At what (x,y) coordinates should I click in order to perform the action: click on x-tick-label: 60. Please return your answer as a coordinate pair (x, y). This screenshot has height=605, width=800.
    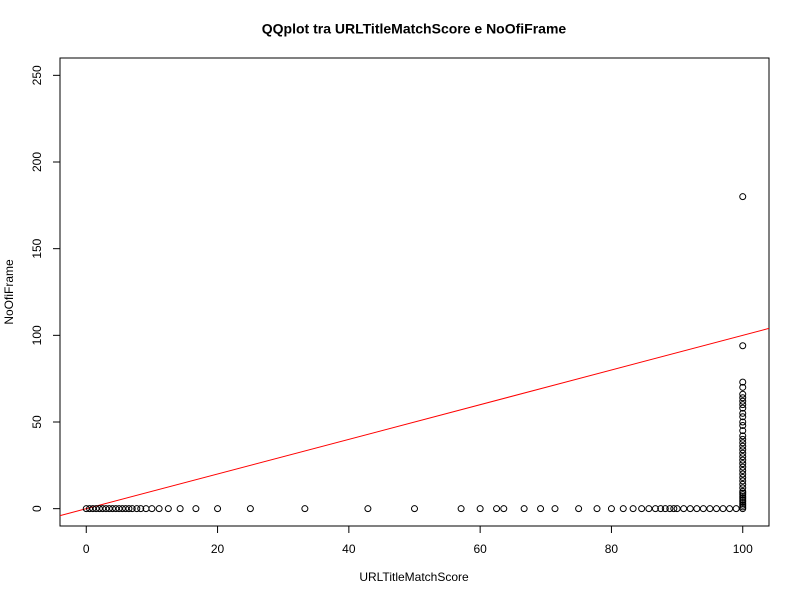
    Looking at the image, I should click on (480, 549).